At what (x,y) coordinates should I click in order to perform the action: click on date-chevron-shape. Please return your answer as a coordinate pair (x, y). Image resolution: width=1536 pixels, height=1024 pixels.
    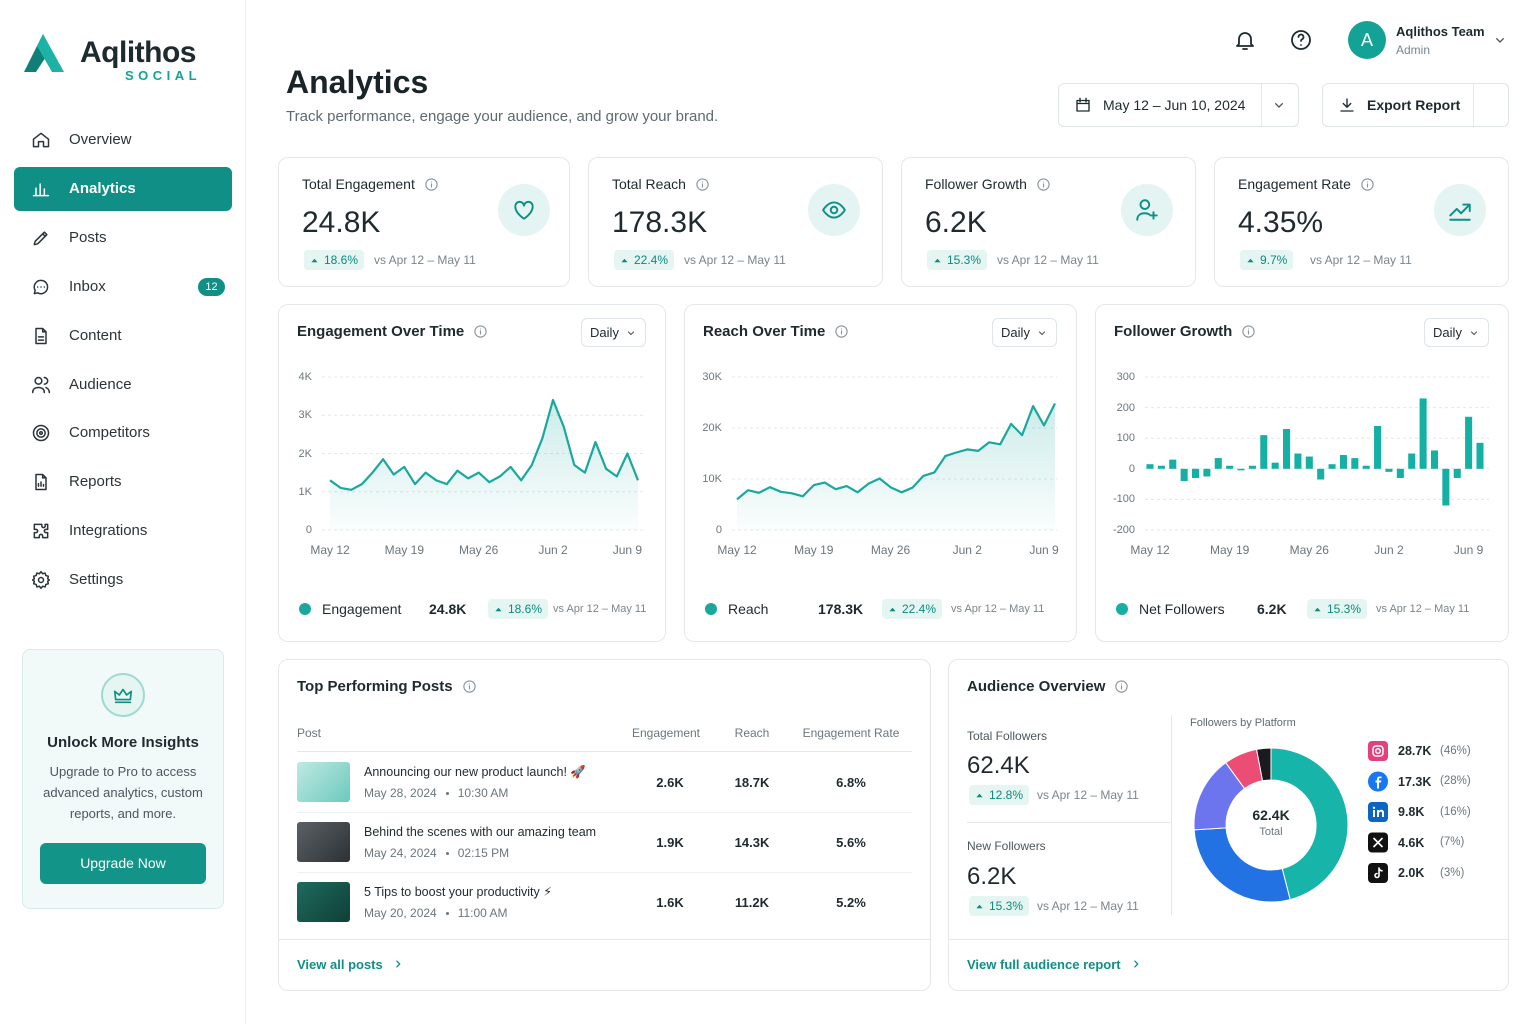
    Looking at the image, I should click on (1279, 105).